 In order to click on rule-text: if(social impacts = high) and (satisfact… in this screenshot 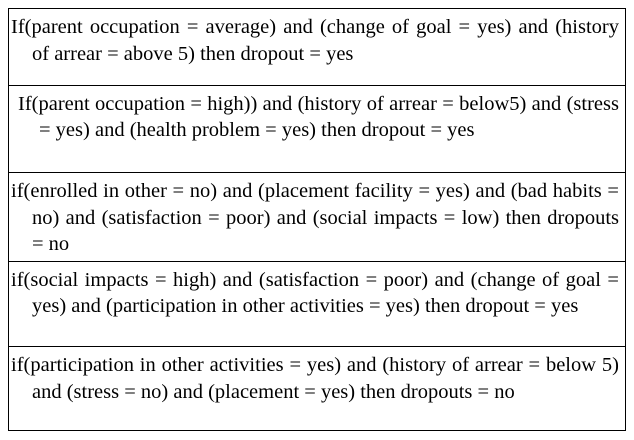, I will do `click(315, 293)`.